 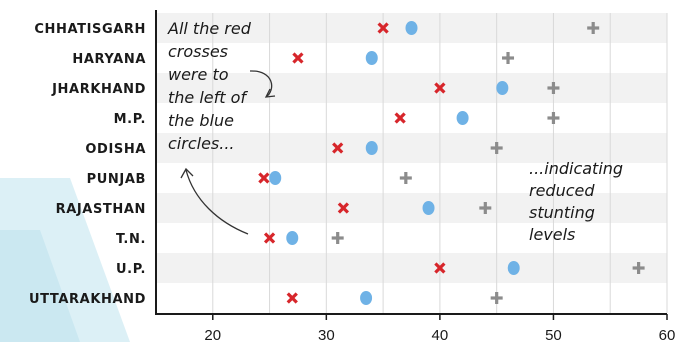 I want to click on x-tick-label: 40, so click(x=440, y=334).